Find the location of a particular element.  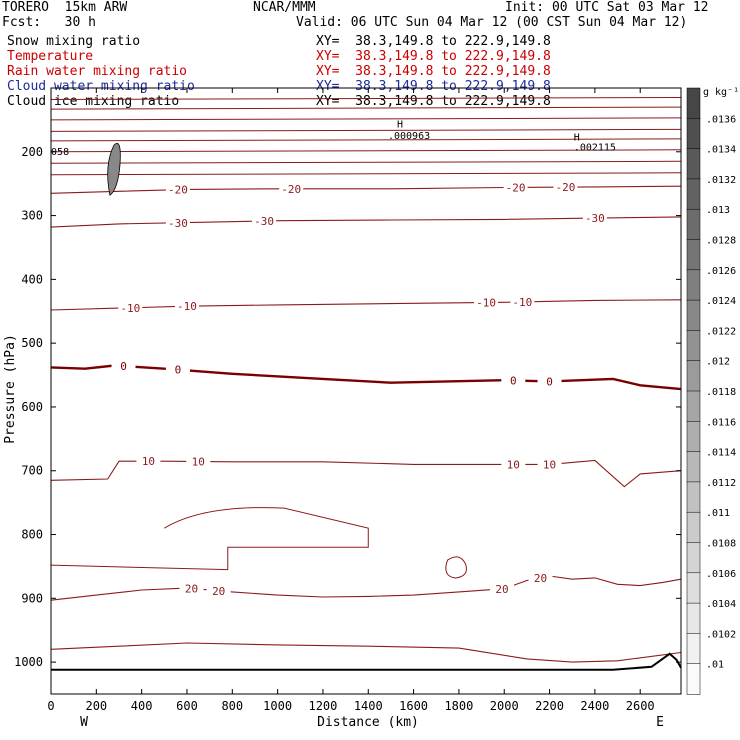

colorbar-tick-label: .0104 is located at coordinates (721, 604).